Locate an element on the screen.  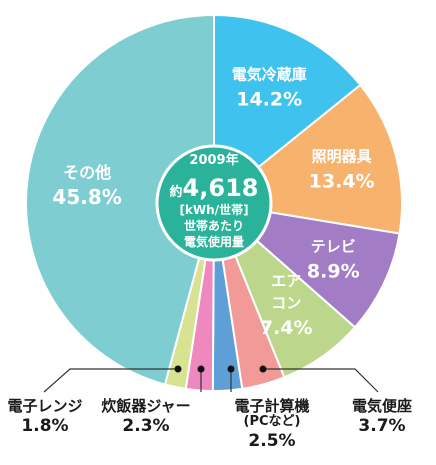
callout-pc-name: 電子計算機 is located at coordinates (272, 406).